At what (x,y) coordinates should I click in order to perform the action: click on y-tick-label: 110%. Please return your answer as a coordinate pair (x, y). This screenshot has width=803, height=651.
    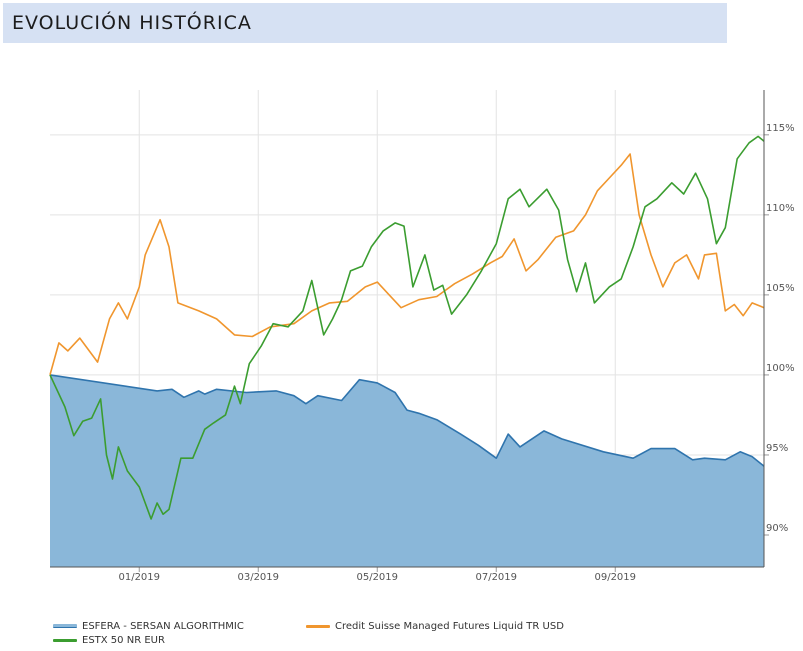
    Looking at the image, I should click on (780, 208).